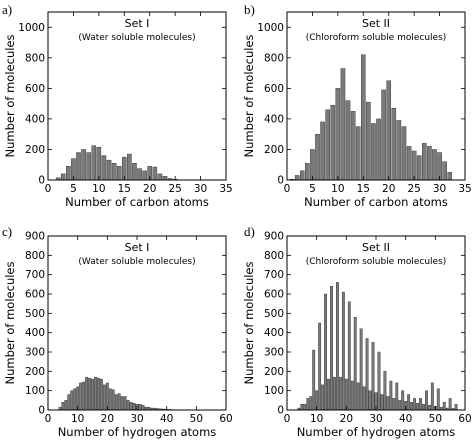 Image resolution: width=474 pixels, height=444 pixels. Describe the element at coordinates (312, 189) in the screenshot. I see `x-tick-label: 5` at that location.